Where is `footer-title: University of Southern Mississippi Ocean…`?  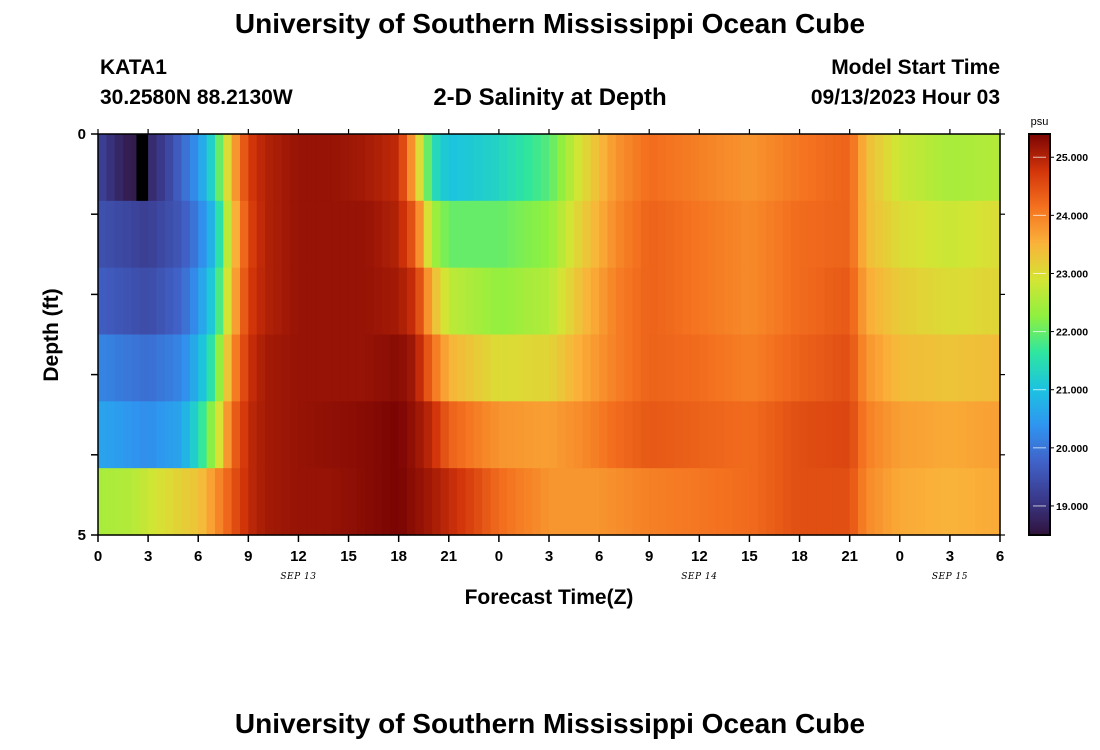 footer-title: University of Southern Mississippi Ocean… is located at coordinates (550, 723).